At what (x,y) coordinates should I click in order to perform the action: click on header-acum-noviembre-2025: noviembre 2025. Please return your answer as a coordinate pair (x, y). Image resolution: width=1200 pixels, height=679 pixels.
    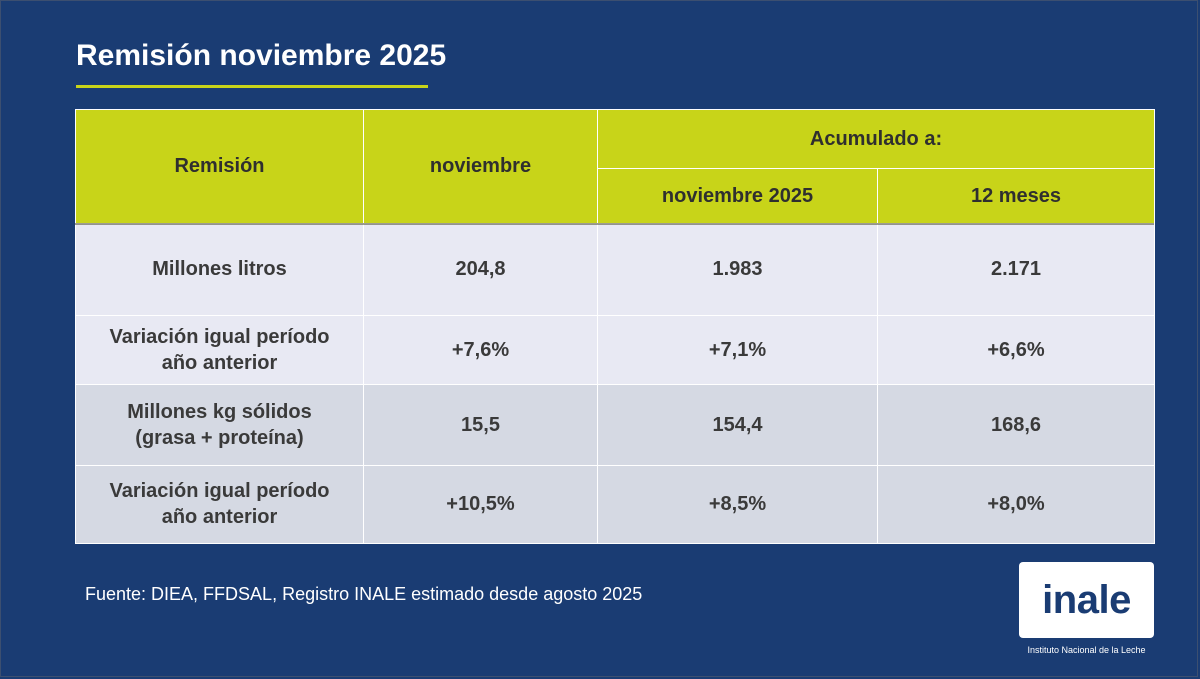
    Looking at the image, I should click on (737, 196).